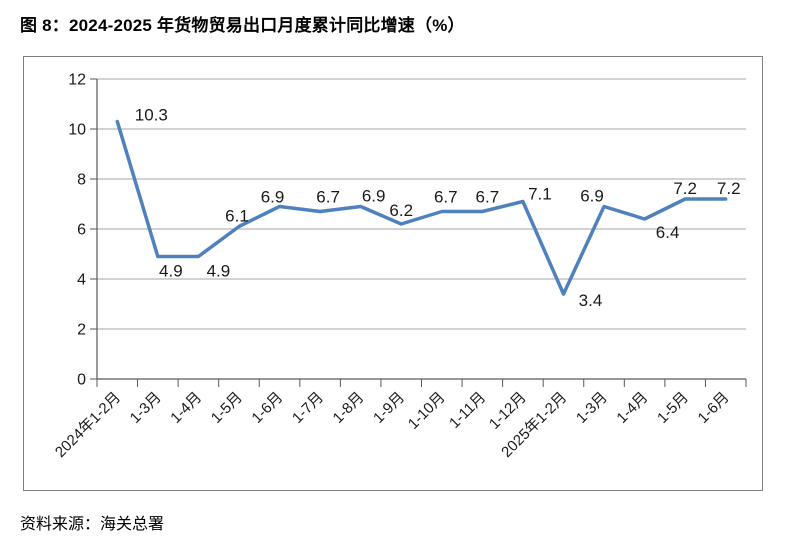 The height and width of the screenshot is (545, 800). I want to click on x-tick-label: 1-9月, so click(389, 408).